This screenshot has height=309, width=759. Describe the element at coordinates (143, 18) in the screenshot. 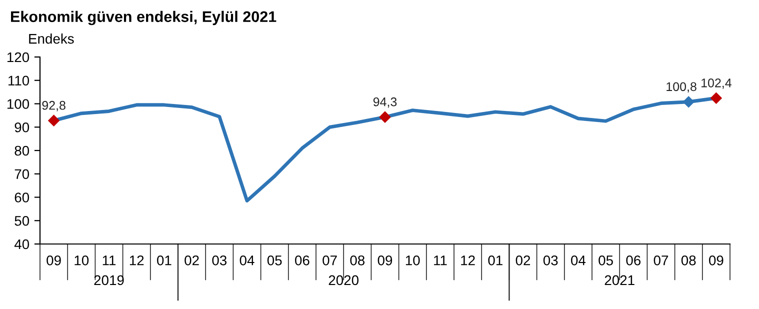

I see `chart-title: Ekonomik güven endeksi, Eylül 2021` at that location.